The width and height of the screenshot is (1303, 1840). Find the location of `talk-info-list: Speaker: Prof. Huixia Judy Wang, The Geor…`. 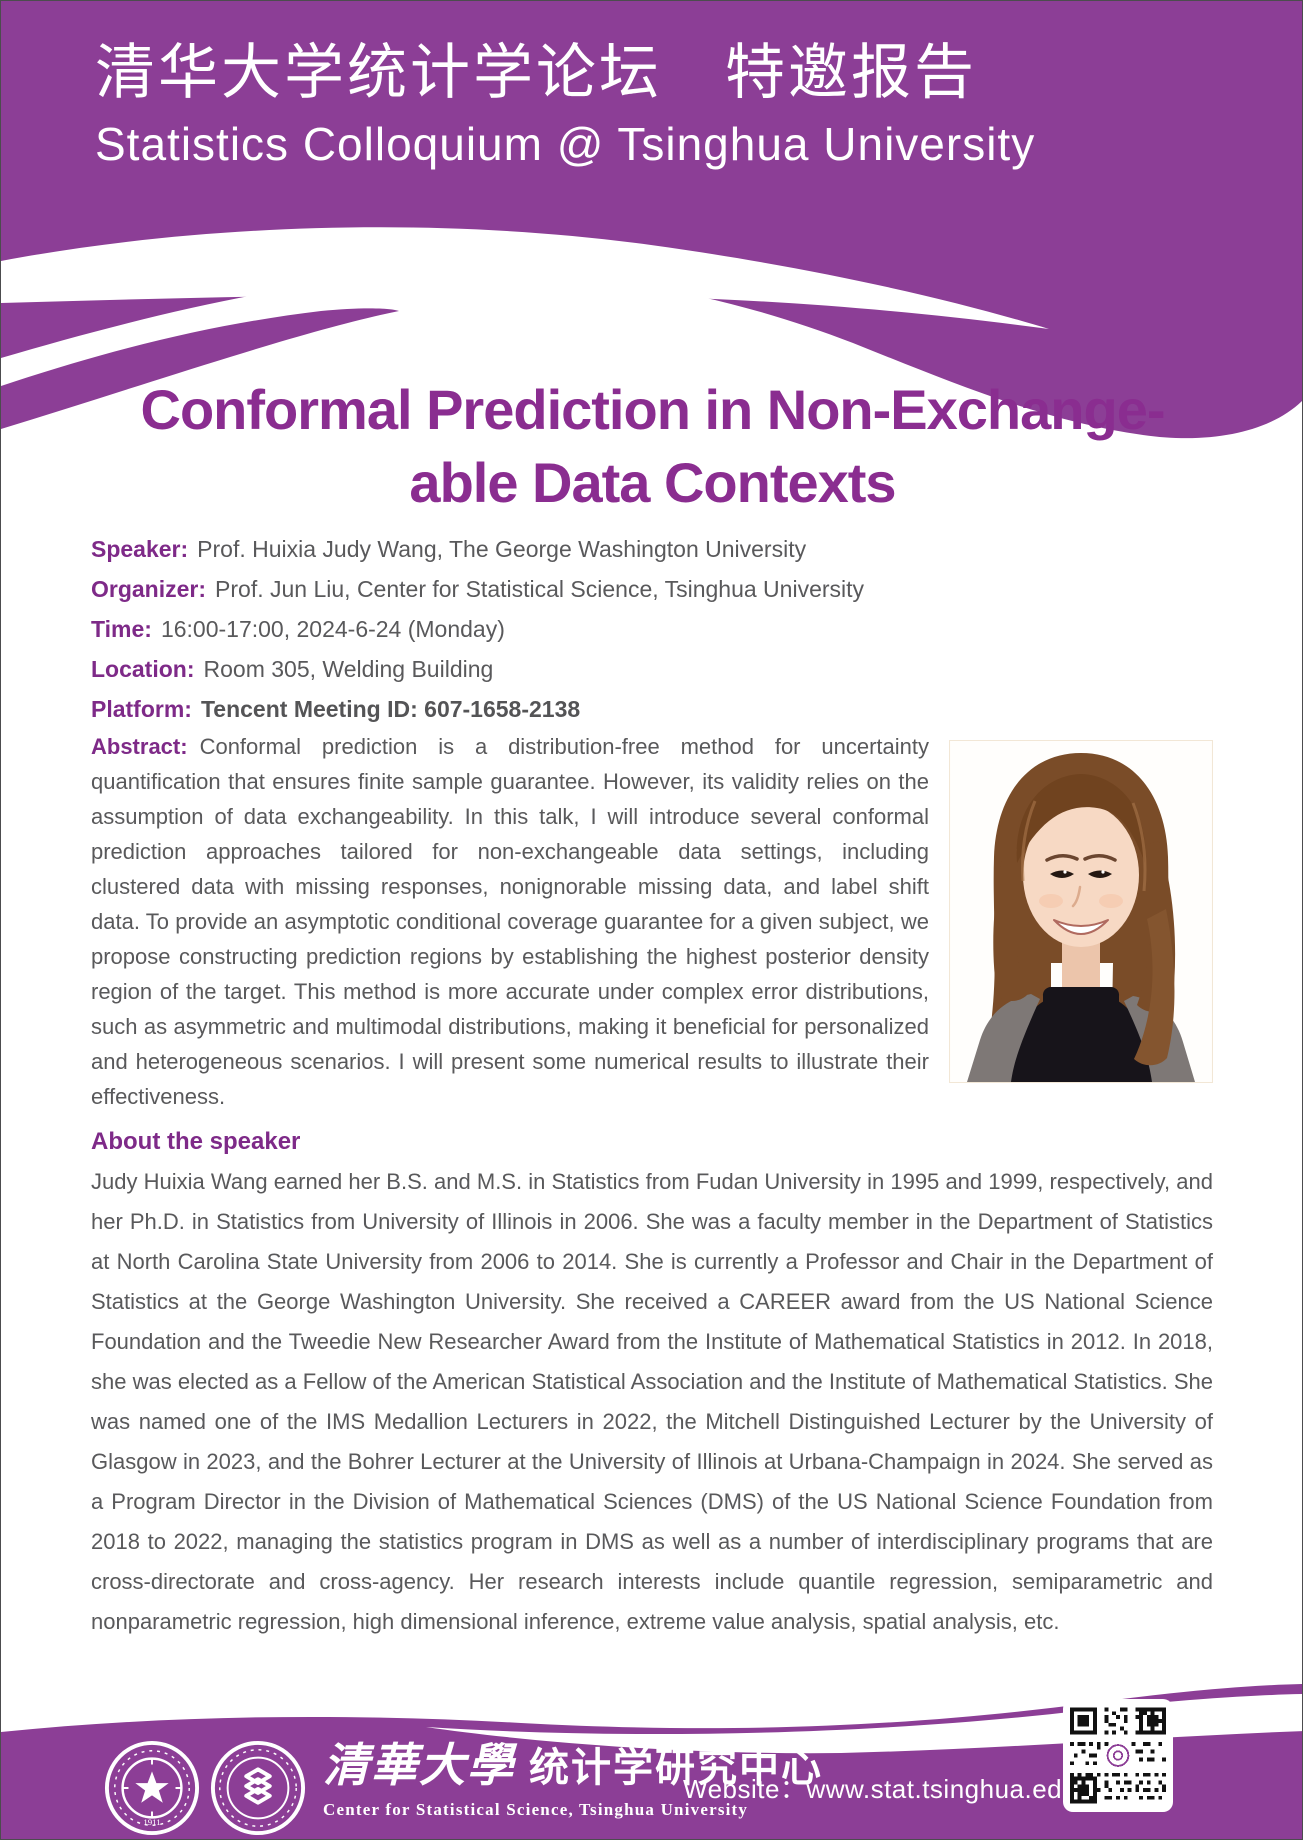

talk-info-list: Speaker: Prof. Huixia Judy Wang, The Geor… is located at coordinates (652, 629).